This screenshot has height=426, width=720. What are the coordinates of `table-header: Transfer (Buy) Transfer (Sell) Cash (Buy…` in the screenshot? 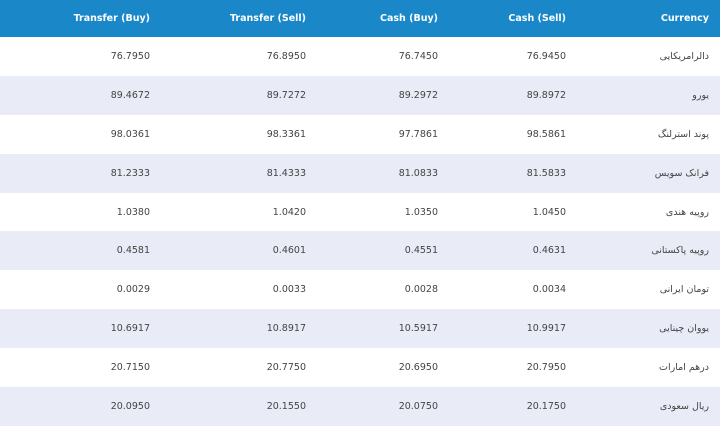 It's located at (360, 18).